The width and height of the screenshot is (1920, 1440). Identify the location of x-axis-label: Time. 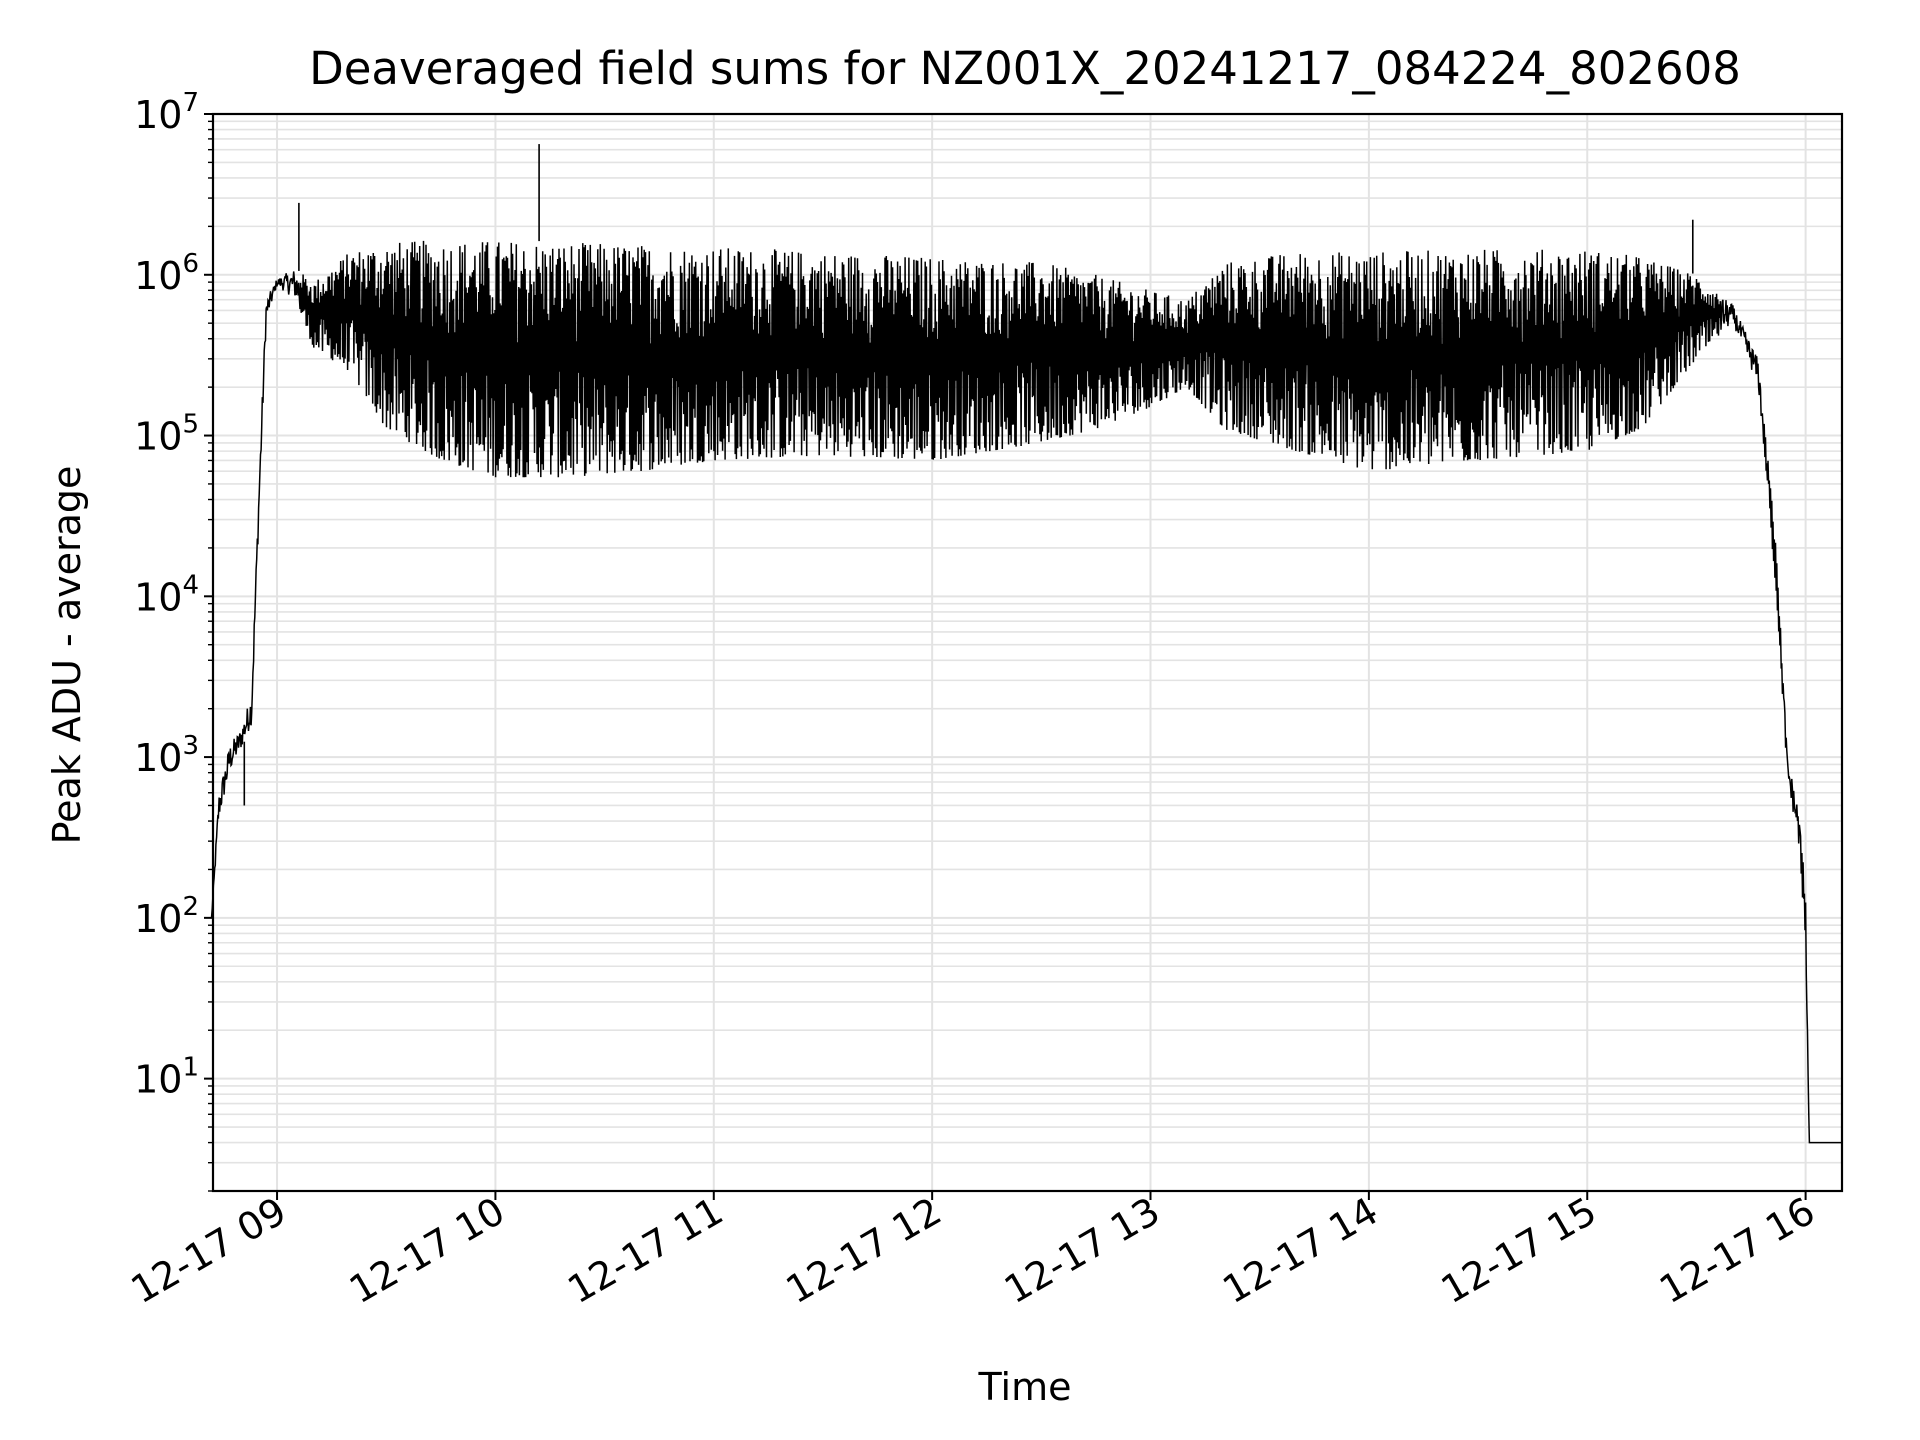
(1025, 1387).